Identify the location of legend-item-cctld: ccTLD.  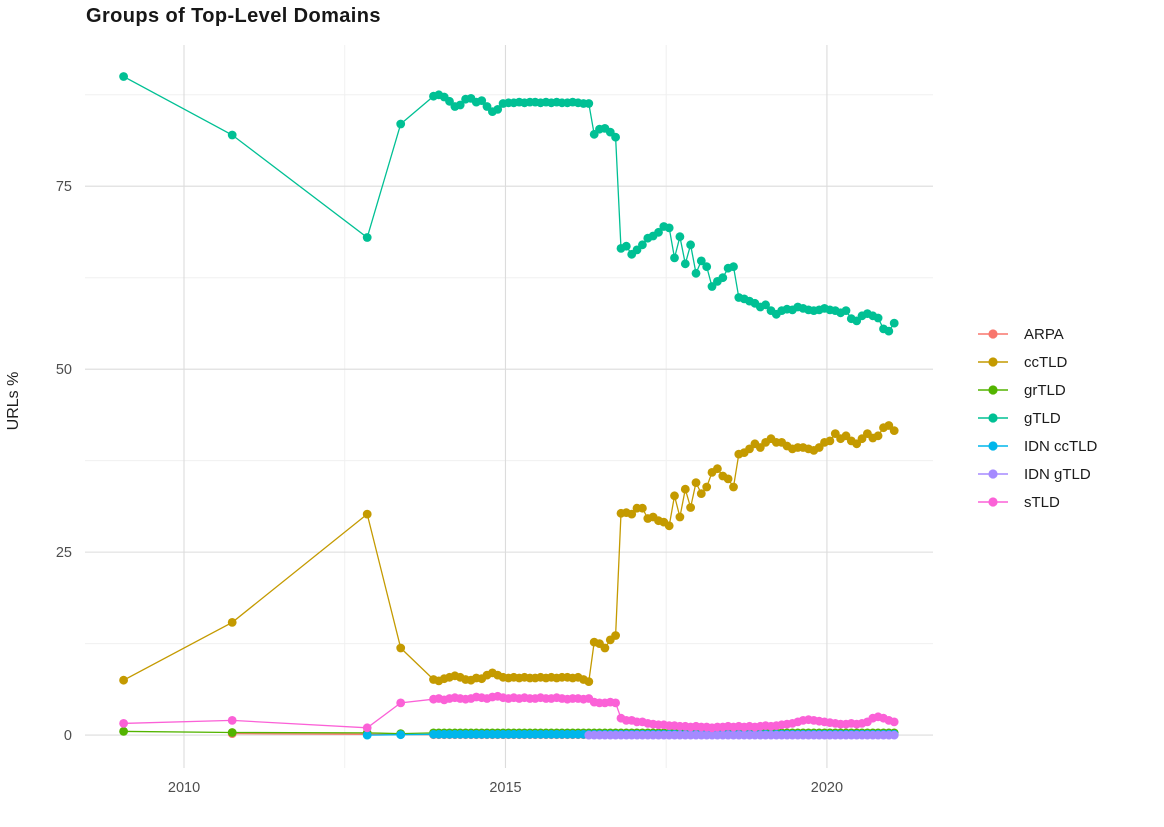
(1036, 362).